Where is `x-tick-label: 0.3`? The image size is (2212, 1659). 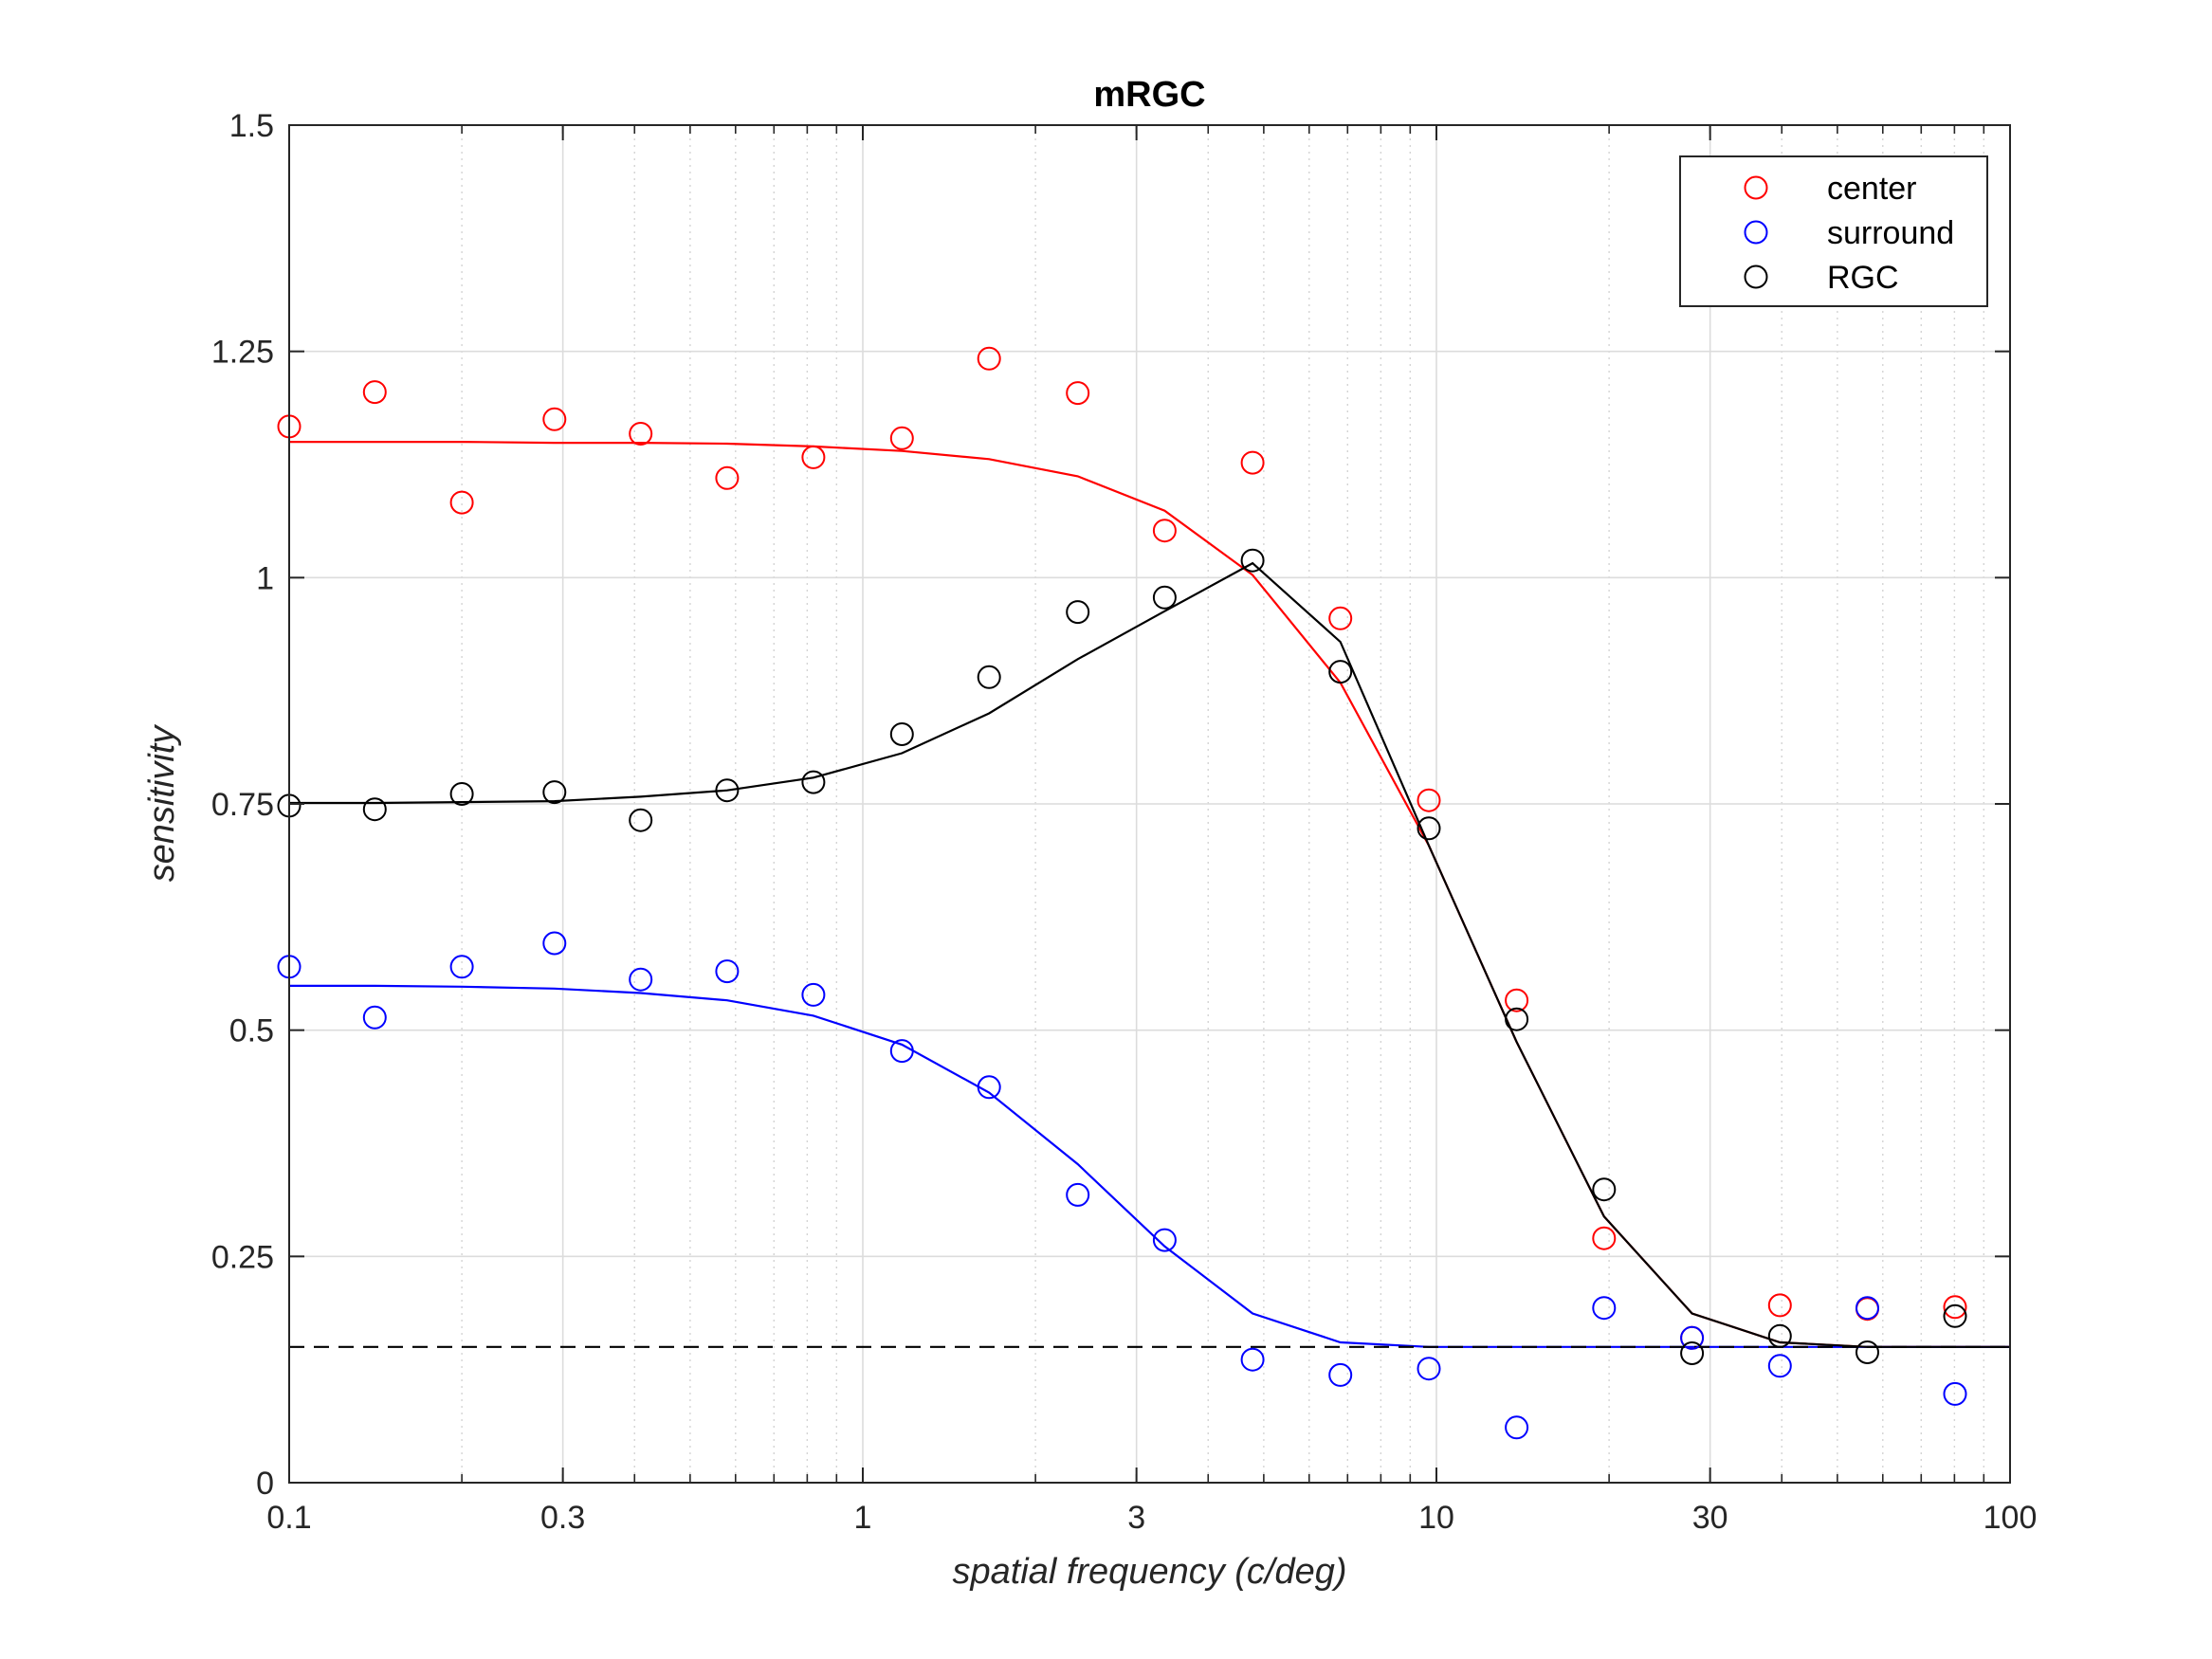
x-tick-label: 0.3 is located at coordinates (562, 1518).